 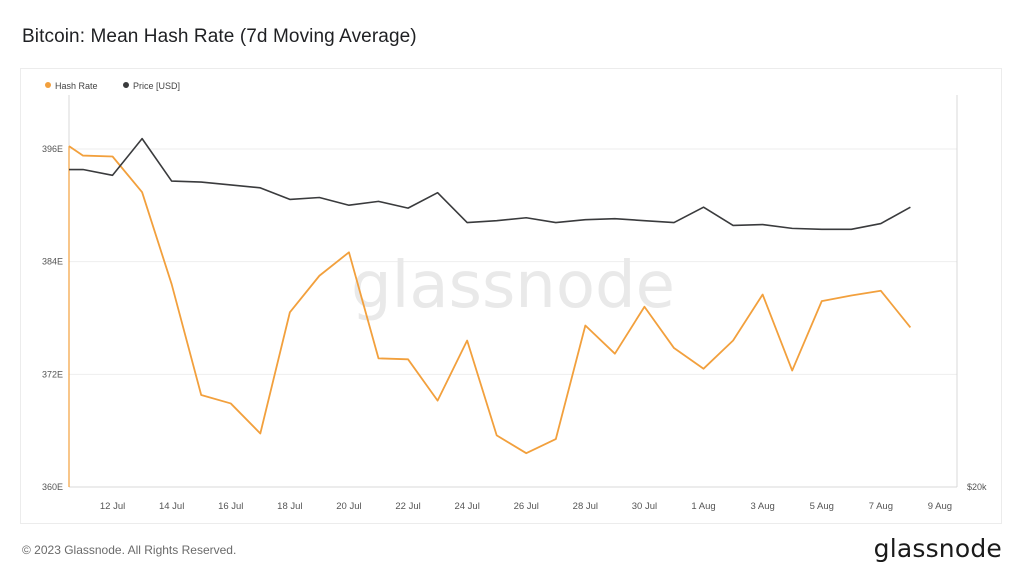 I want to click on copyright-text: © 2023 Glassnode. All Rights Reserved., so click(x=129, y=550).